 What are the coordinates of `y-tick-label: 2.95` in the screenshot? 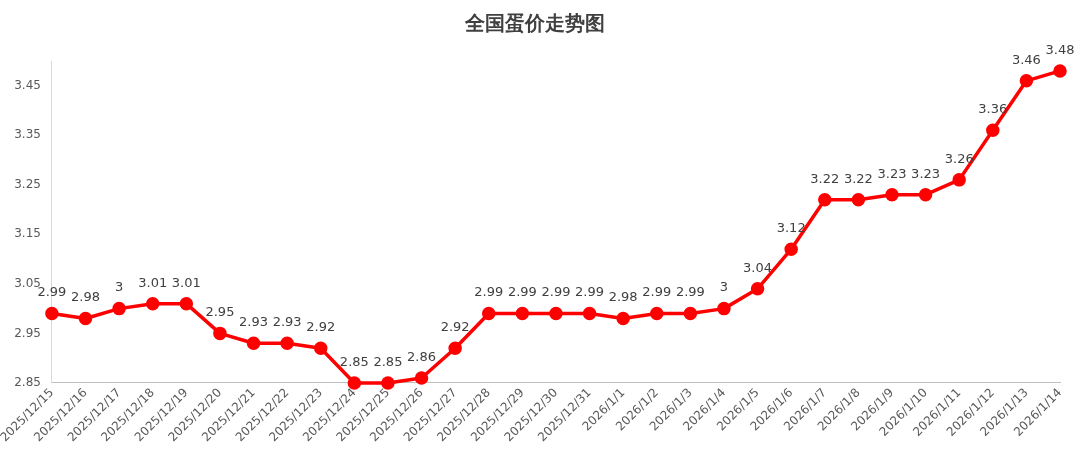 It's located at (27, 332).